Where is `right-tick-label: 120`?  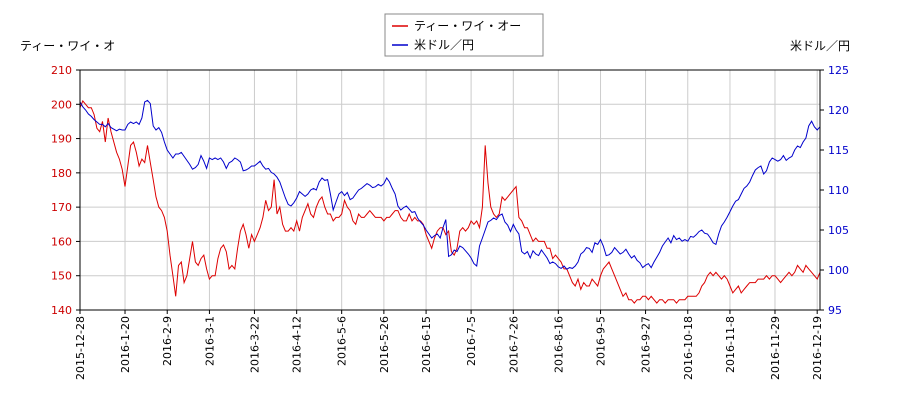
right-tick-label: 120 is located at coordinates (838, 110).